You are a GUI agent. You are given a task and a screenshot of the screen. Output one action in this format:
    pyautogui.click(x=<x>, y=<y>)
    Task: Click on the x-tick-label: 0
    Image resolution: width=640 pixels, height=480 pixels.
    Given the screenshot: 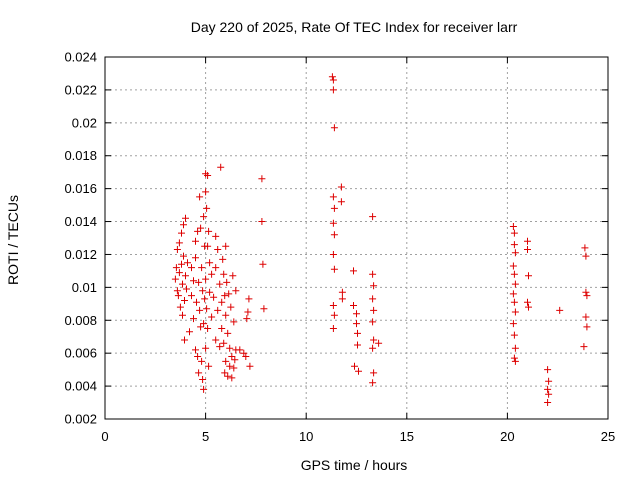 What is the action you would take?
    pyautogui.click(x=104, y=436)
    